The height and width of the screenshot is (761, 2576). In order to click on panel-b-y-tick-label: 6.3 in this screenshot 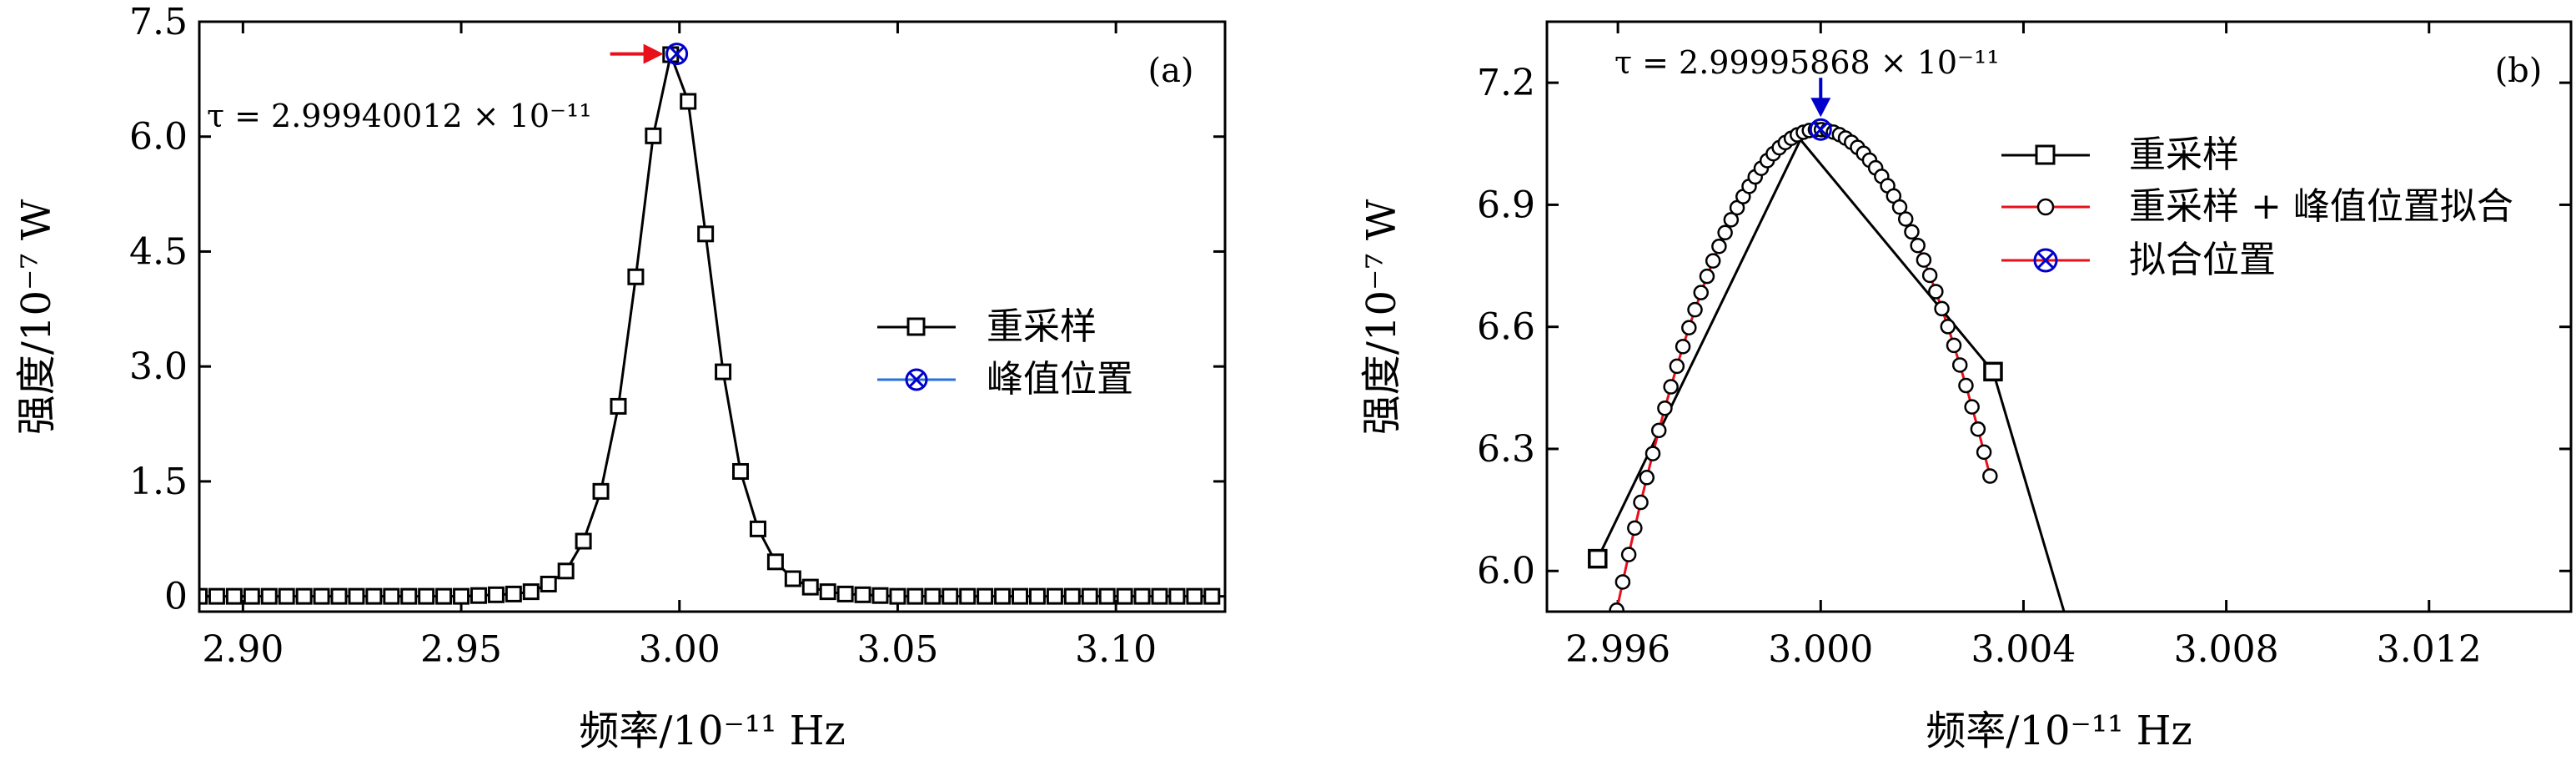, I will do `click(1506, 449)`.